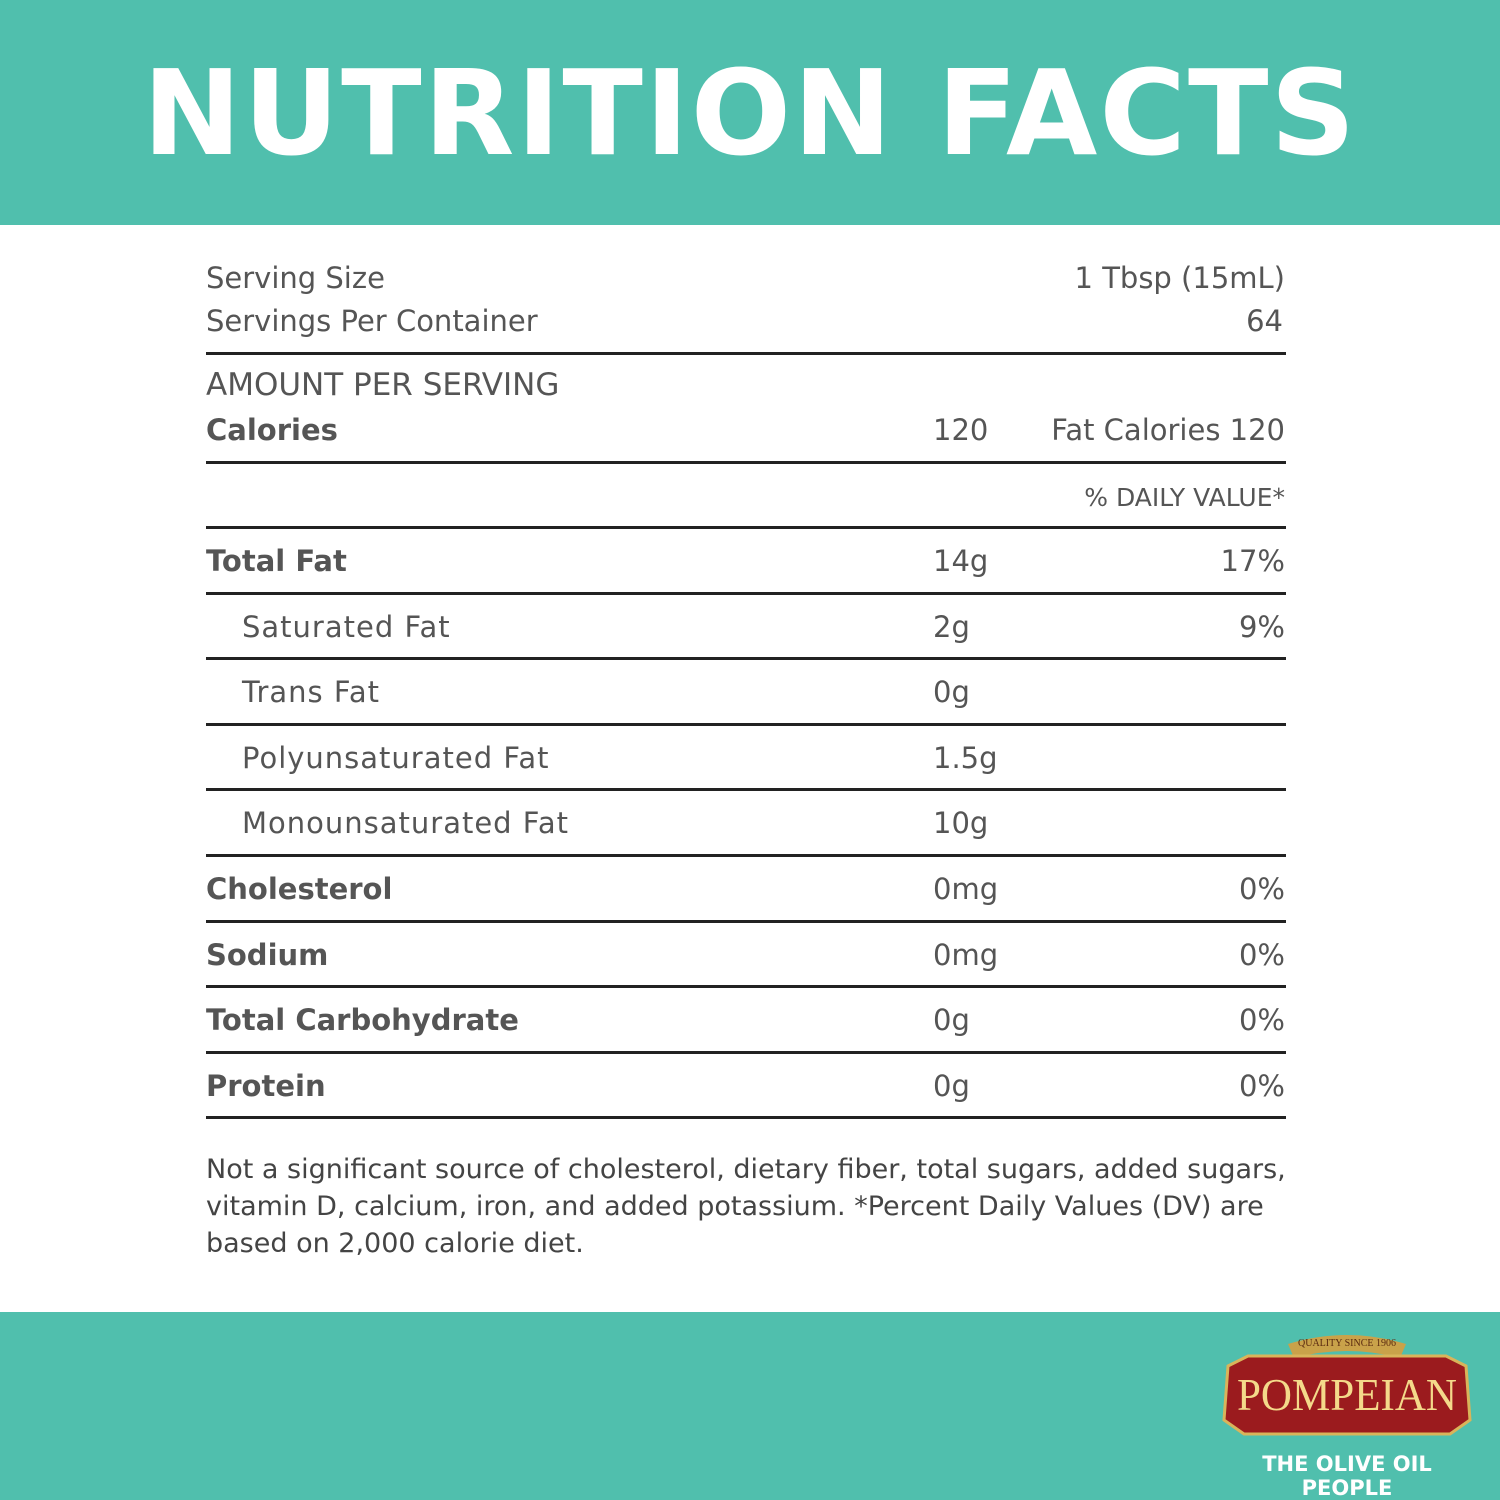 The width and height of the screenshot is (1500, 1500). Describe the element at coordinates (961, 561) in the screenshot. I see `nutrient-amount: 14g` at that location.